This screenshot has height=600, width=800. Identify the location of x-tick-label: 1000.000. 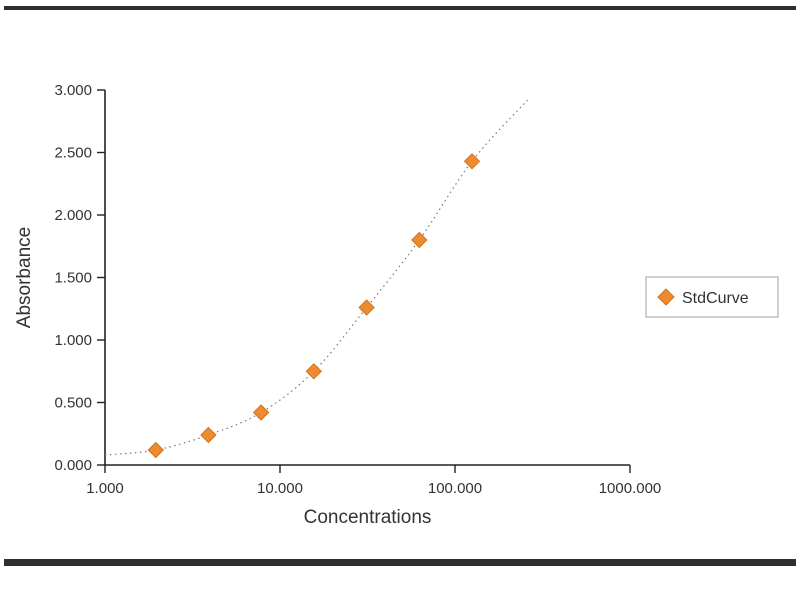
(630, 488).